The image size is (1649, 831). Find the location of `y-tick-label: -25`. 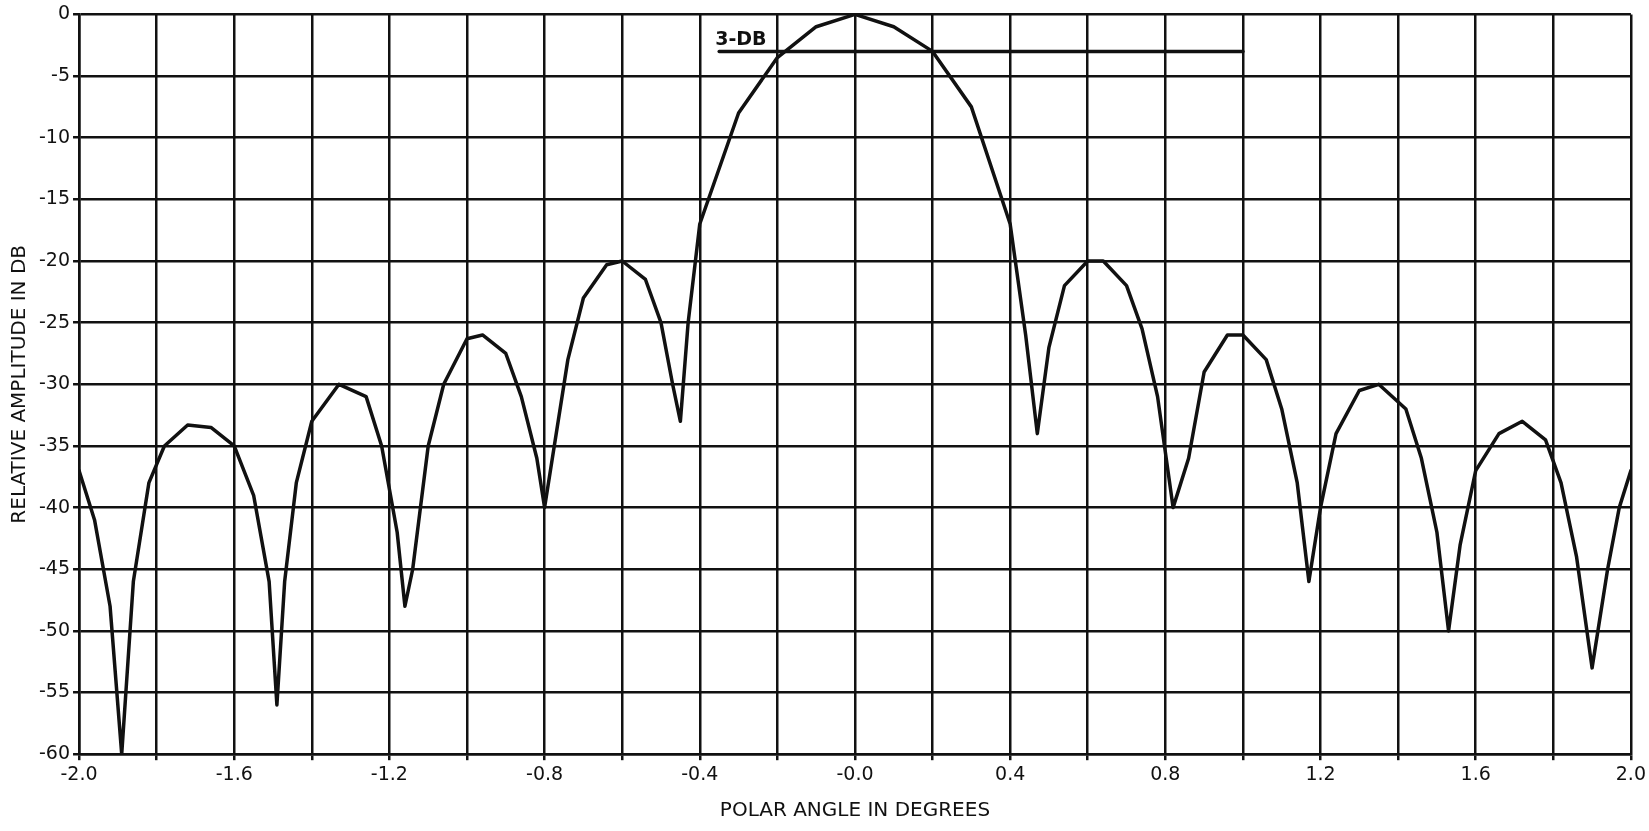

y-tick-label: -25 is located at coordinates (54, 320).